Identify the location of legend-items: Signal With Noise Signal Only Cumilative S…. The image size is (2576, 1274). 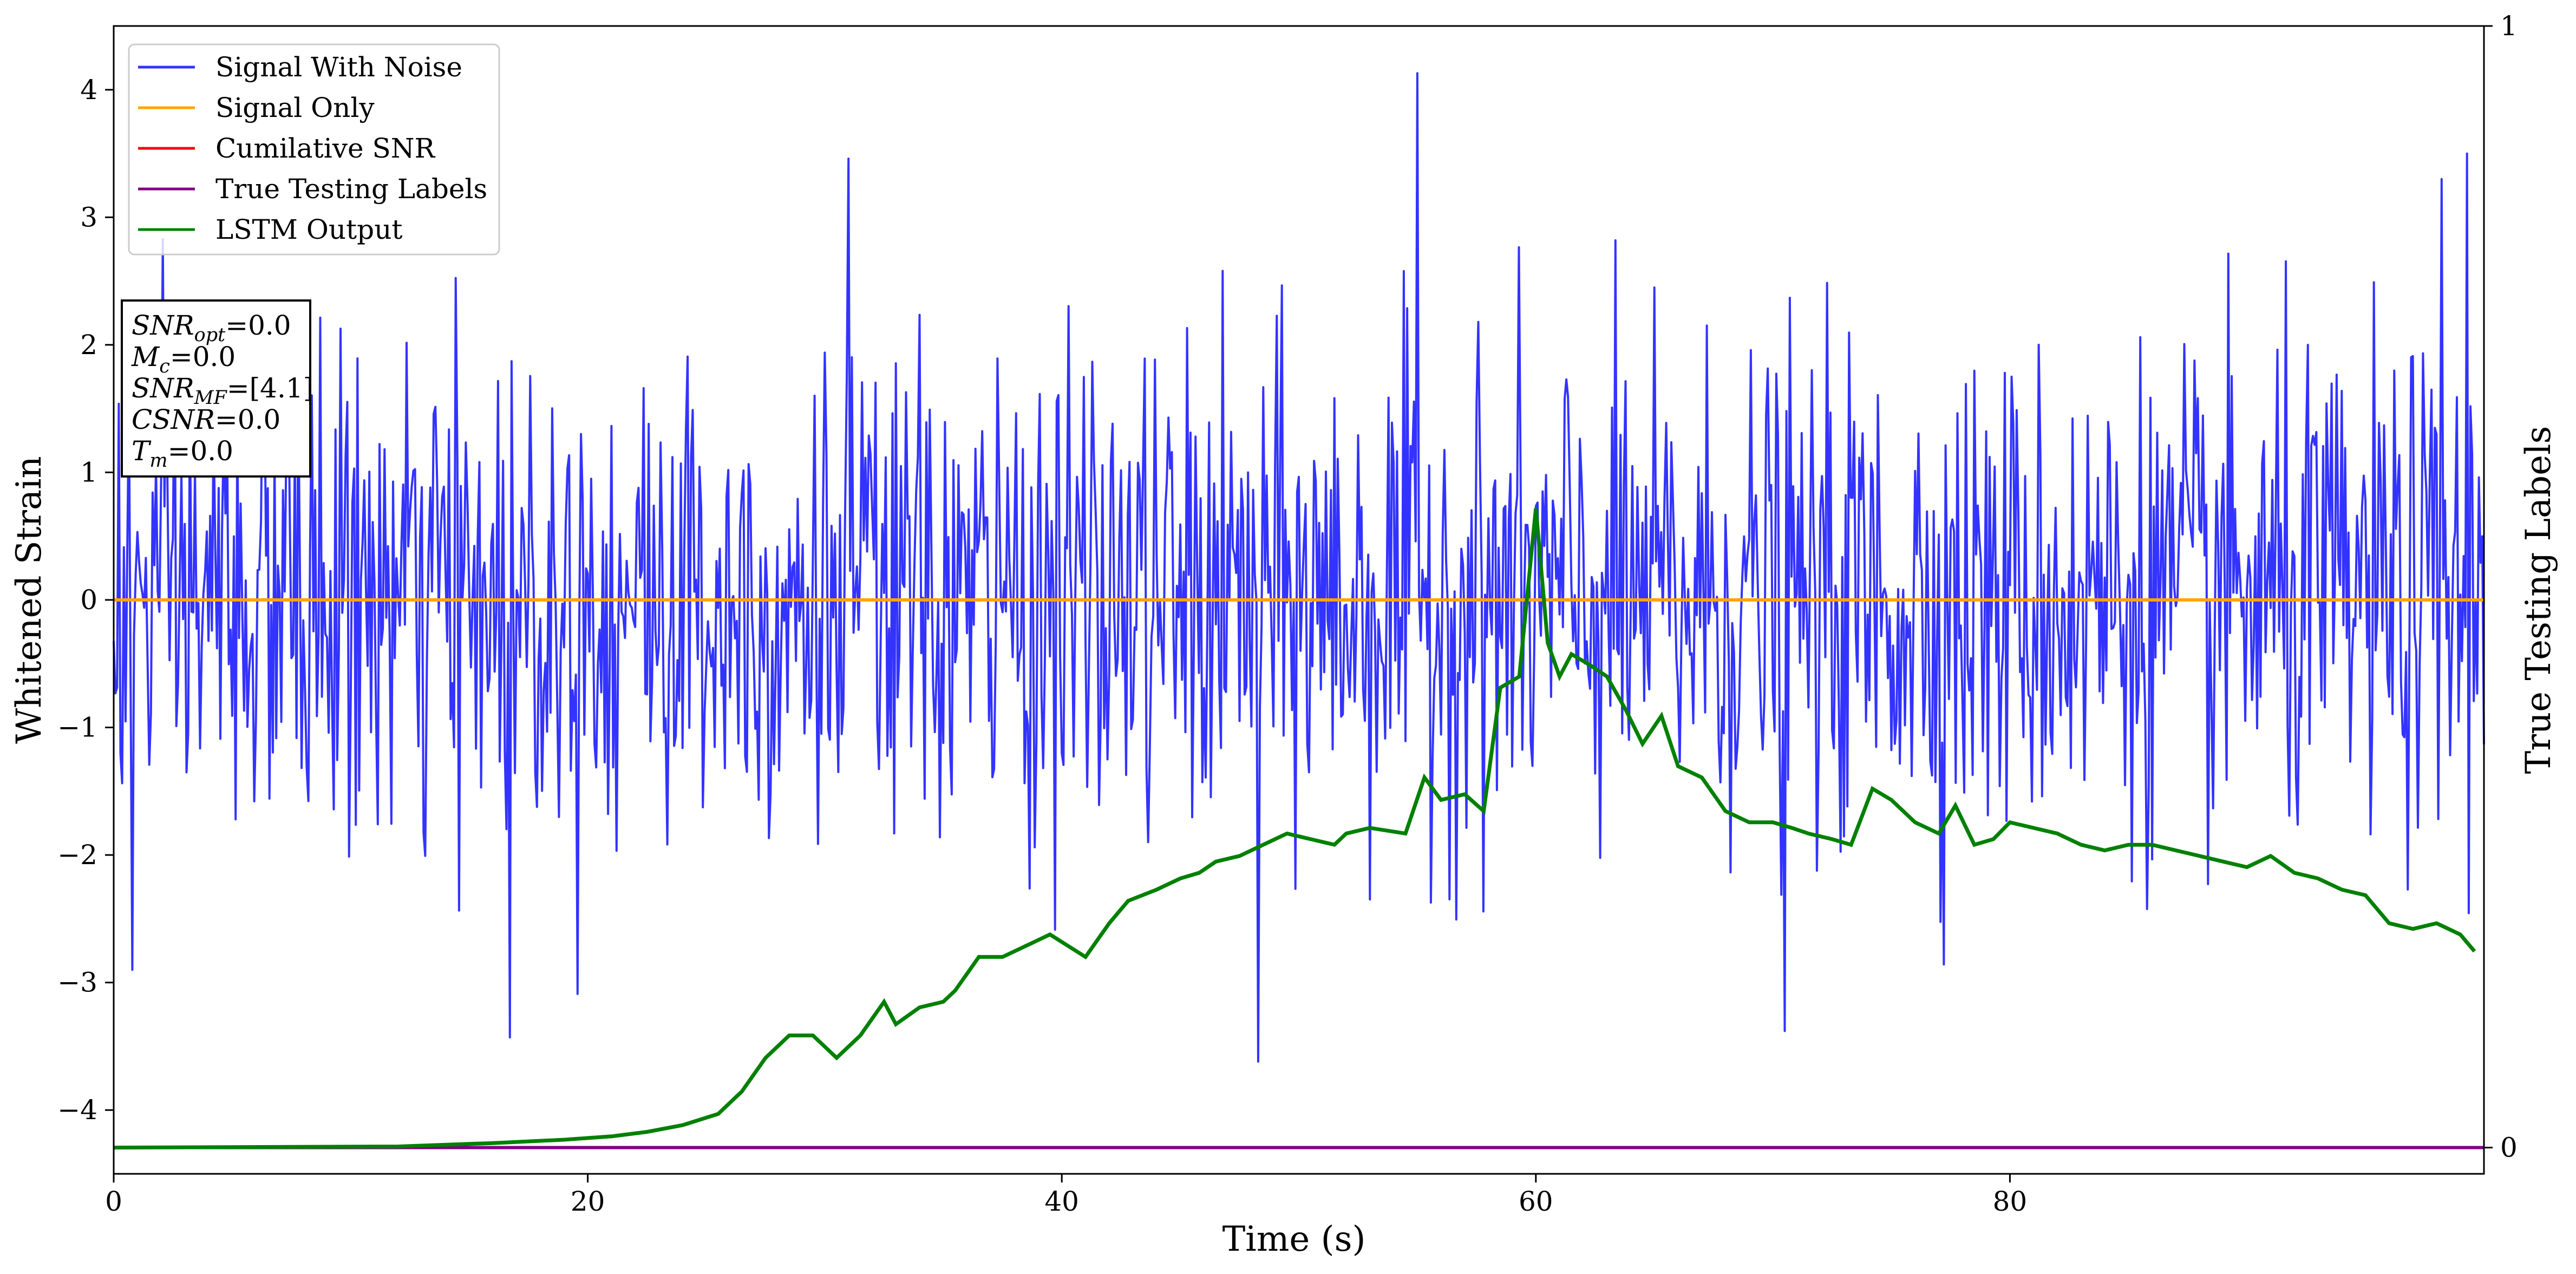
(312, 148).